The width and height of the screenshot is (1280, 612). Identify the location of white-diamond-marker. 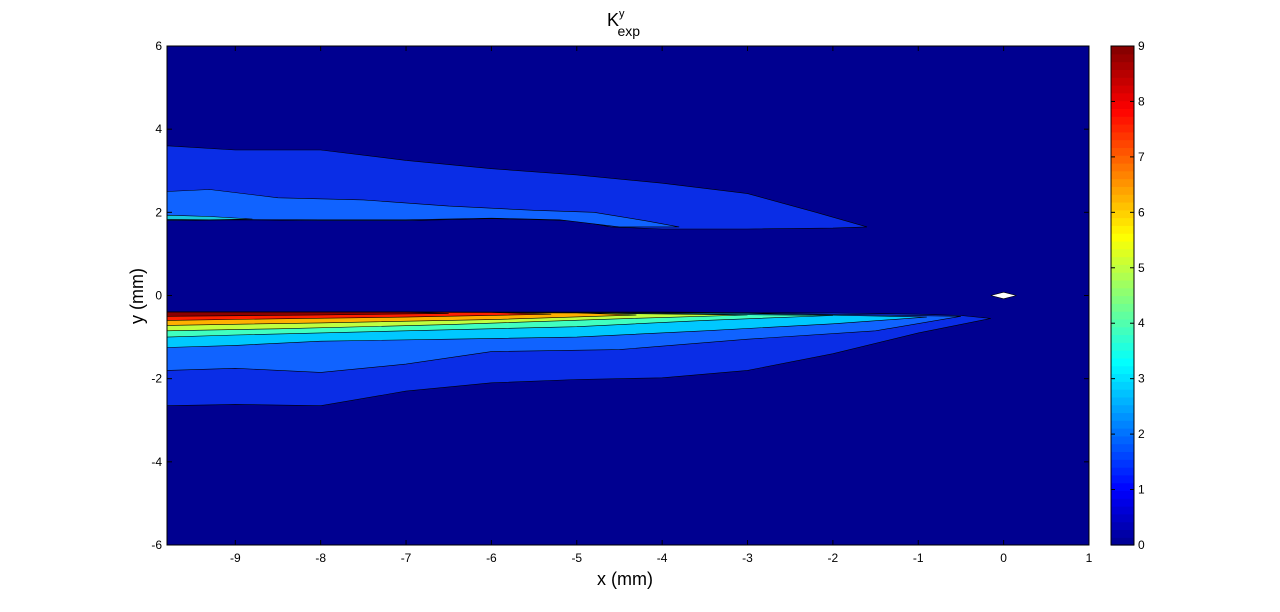
(1003, 295).